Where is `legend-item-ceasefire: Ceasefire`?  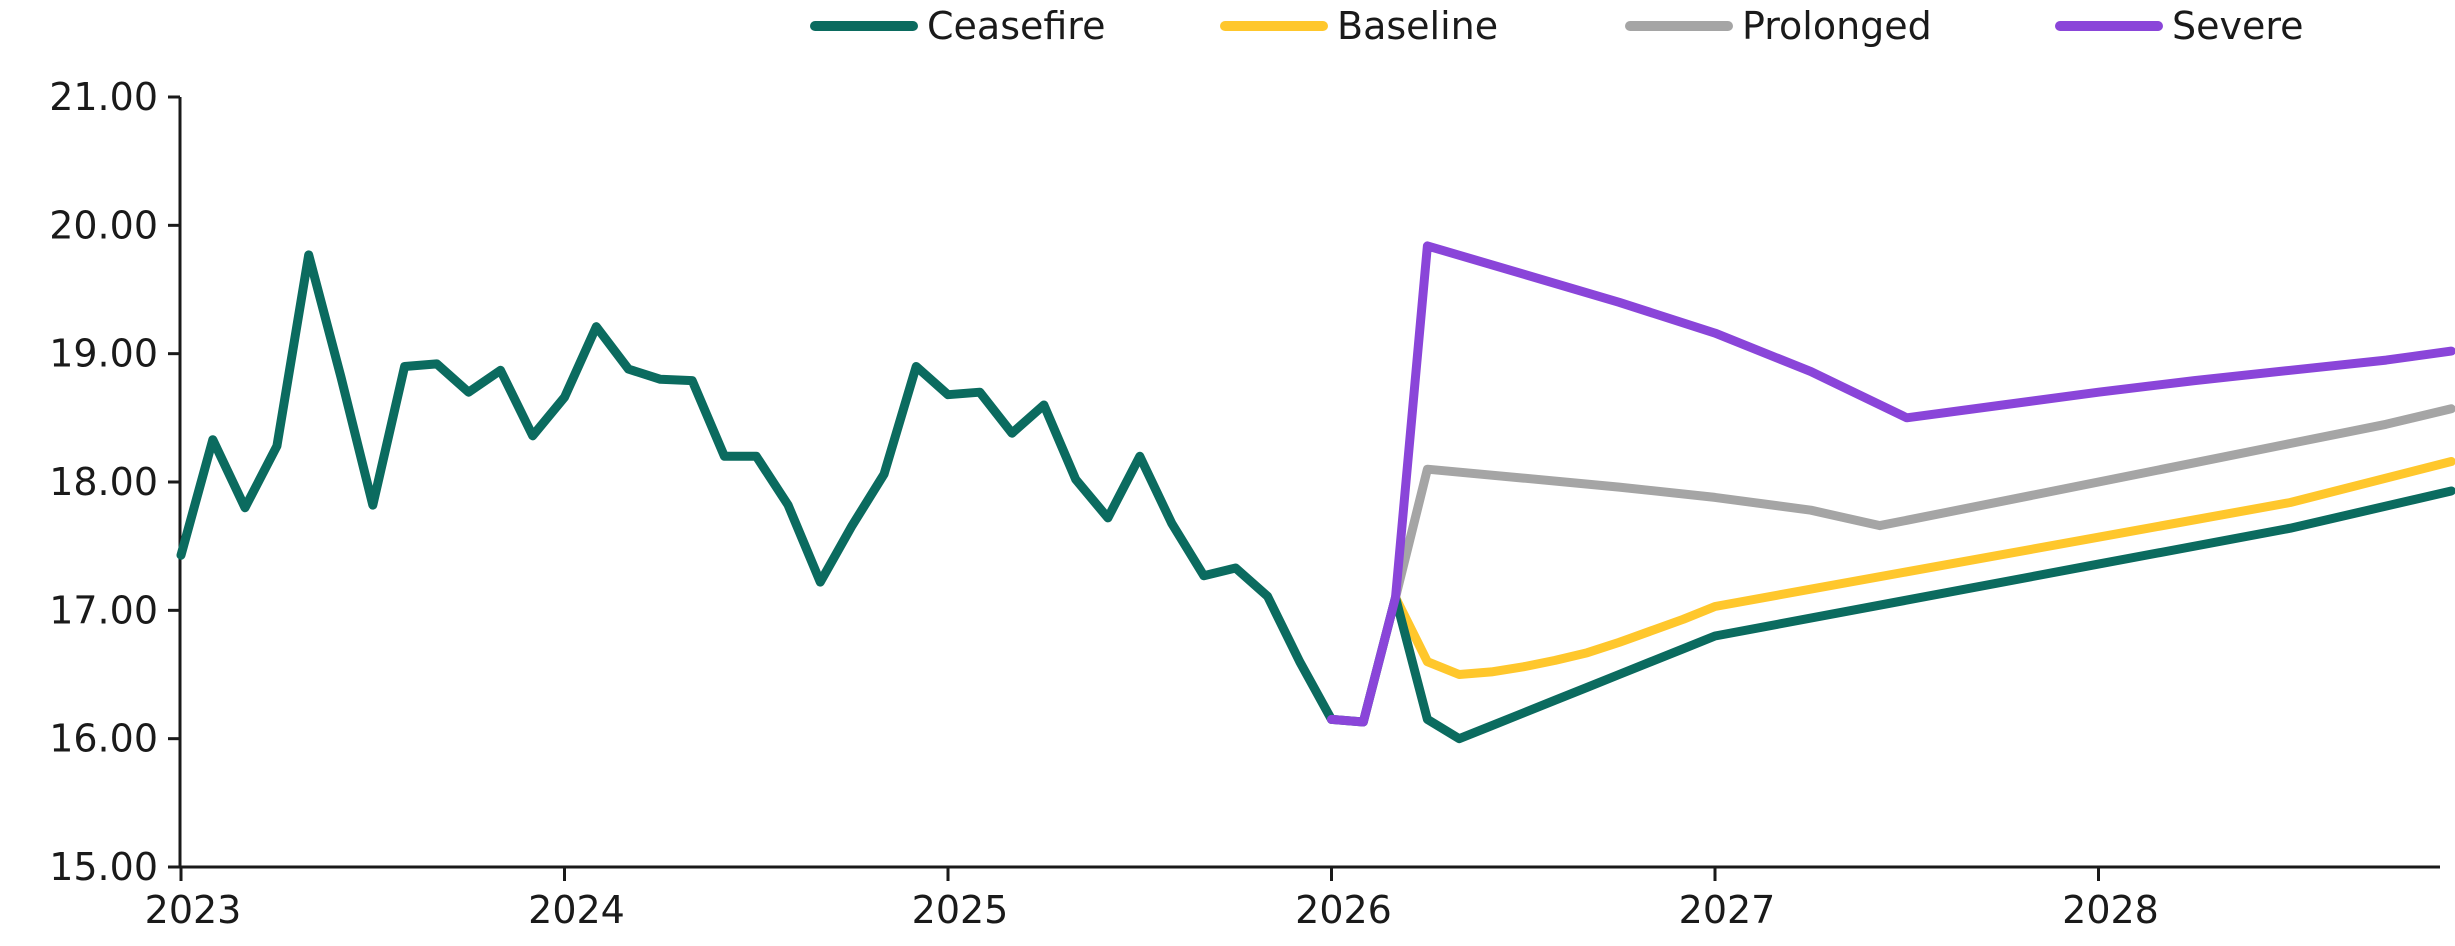
legend-item-ceasefire: Ceasefire is located at coordinates (957, 26).